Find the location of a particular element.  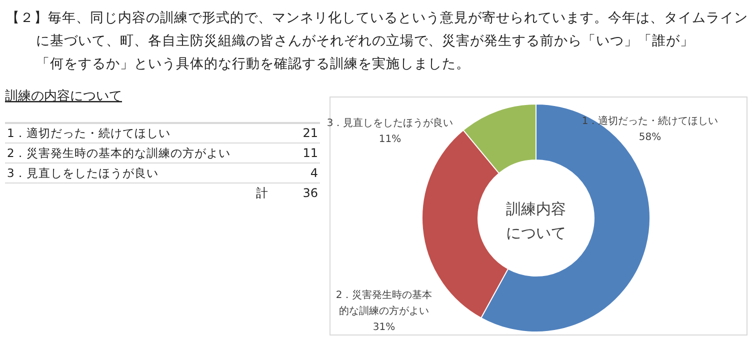

text: 11 is located at coordinates (310, 153).